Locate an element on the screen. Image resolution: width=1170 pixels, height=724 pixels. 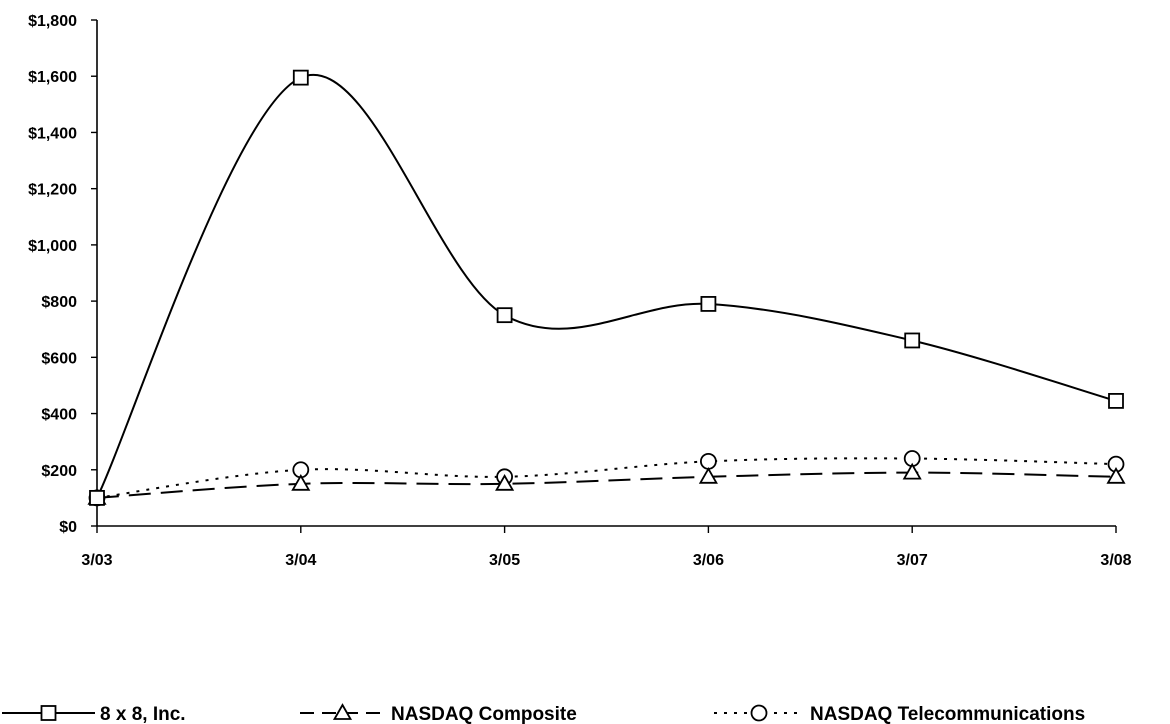
y-tick-label: $400 is located at coordinates (59, 415).